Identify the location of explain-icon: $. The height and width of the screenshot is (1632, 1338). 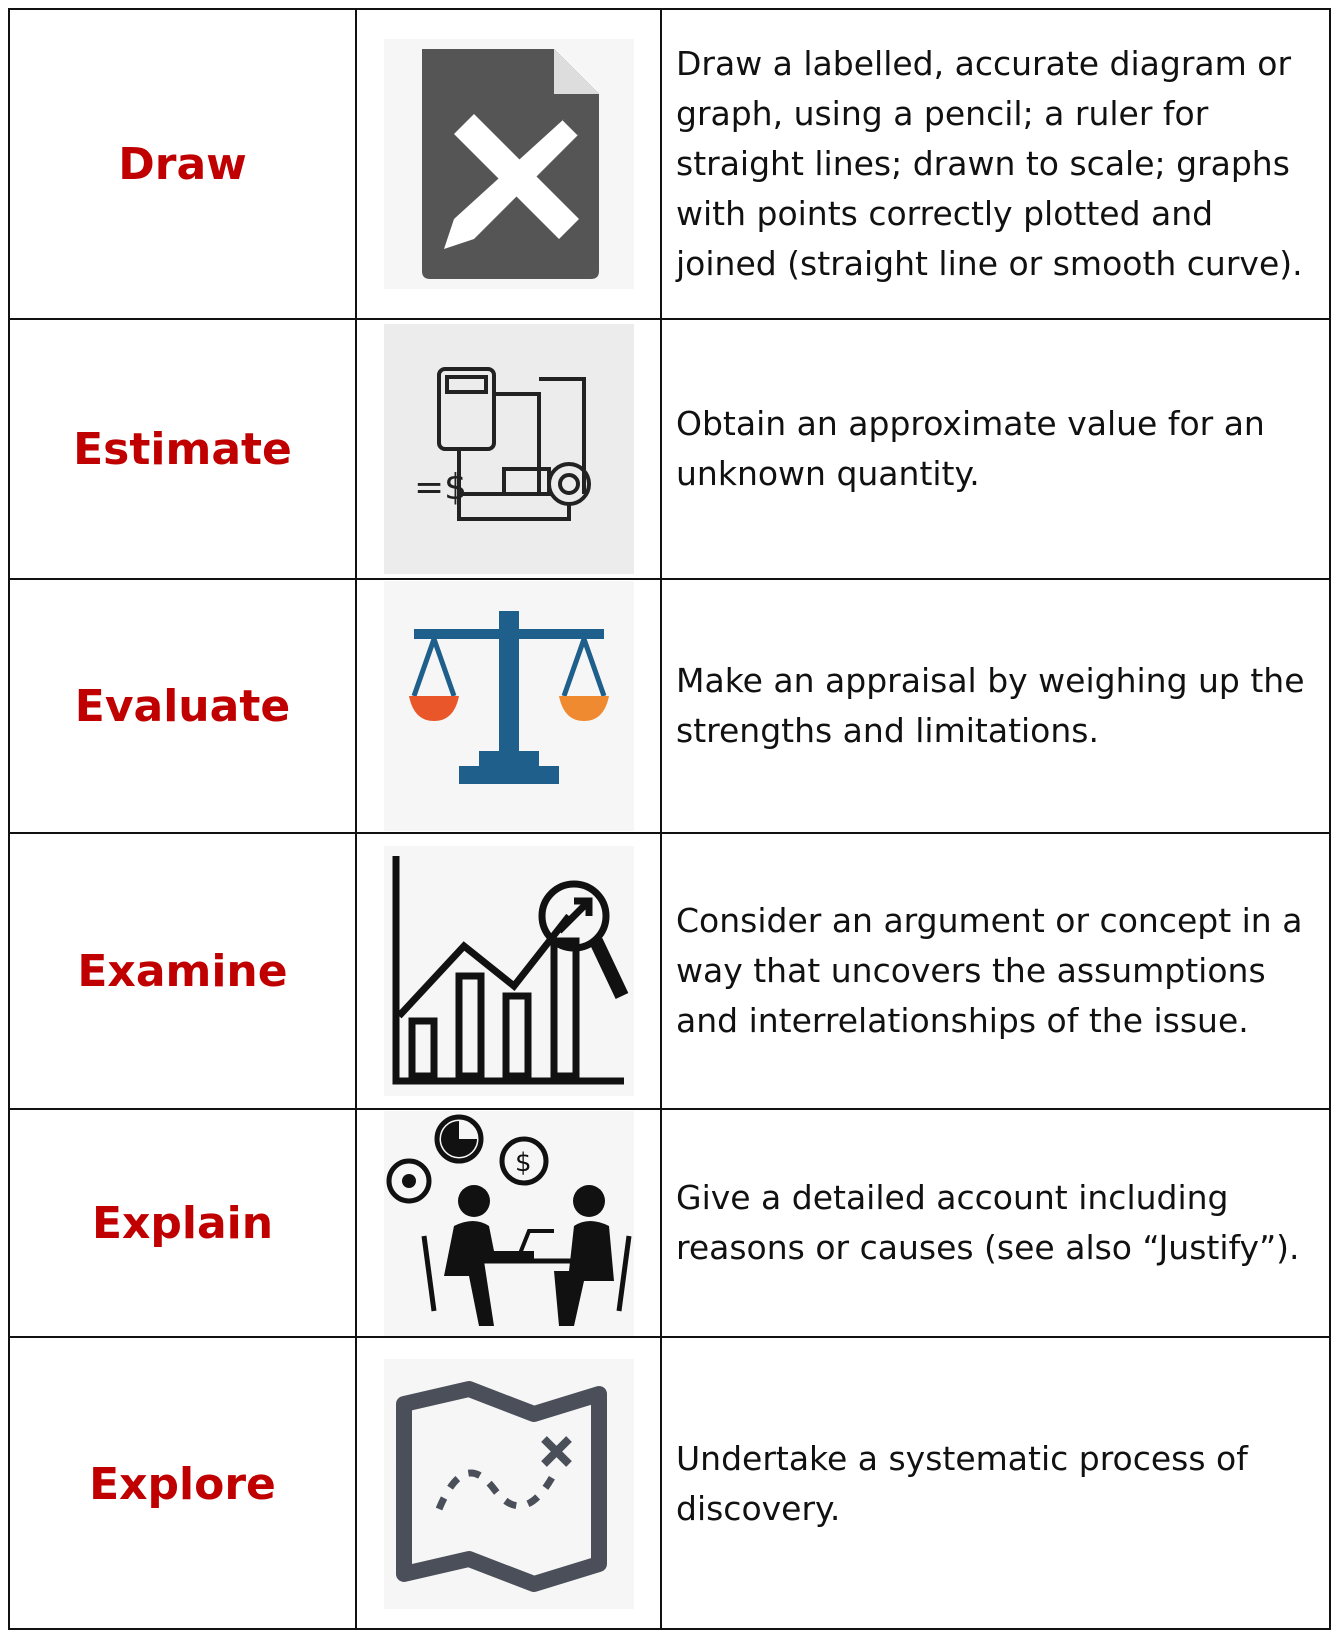
(508, 1223).